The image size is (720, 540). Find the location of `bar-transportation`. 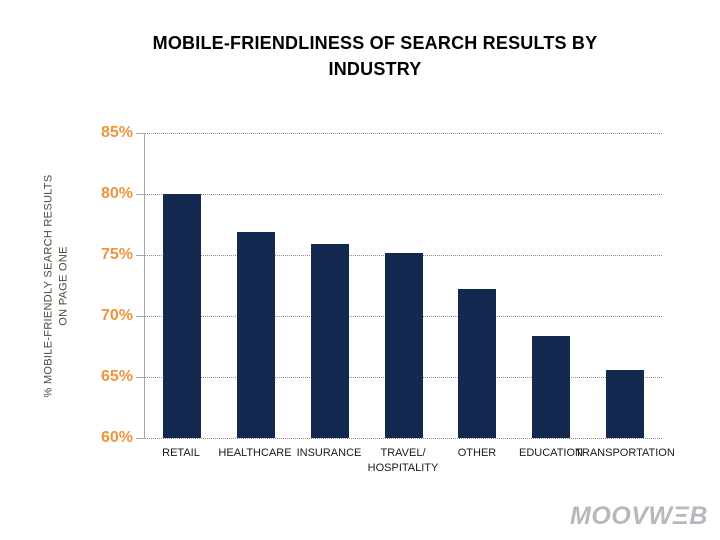

bar-transportation is located at coordinates (625, 403).